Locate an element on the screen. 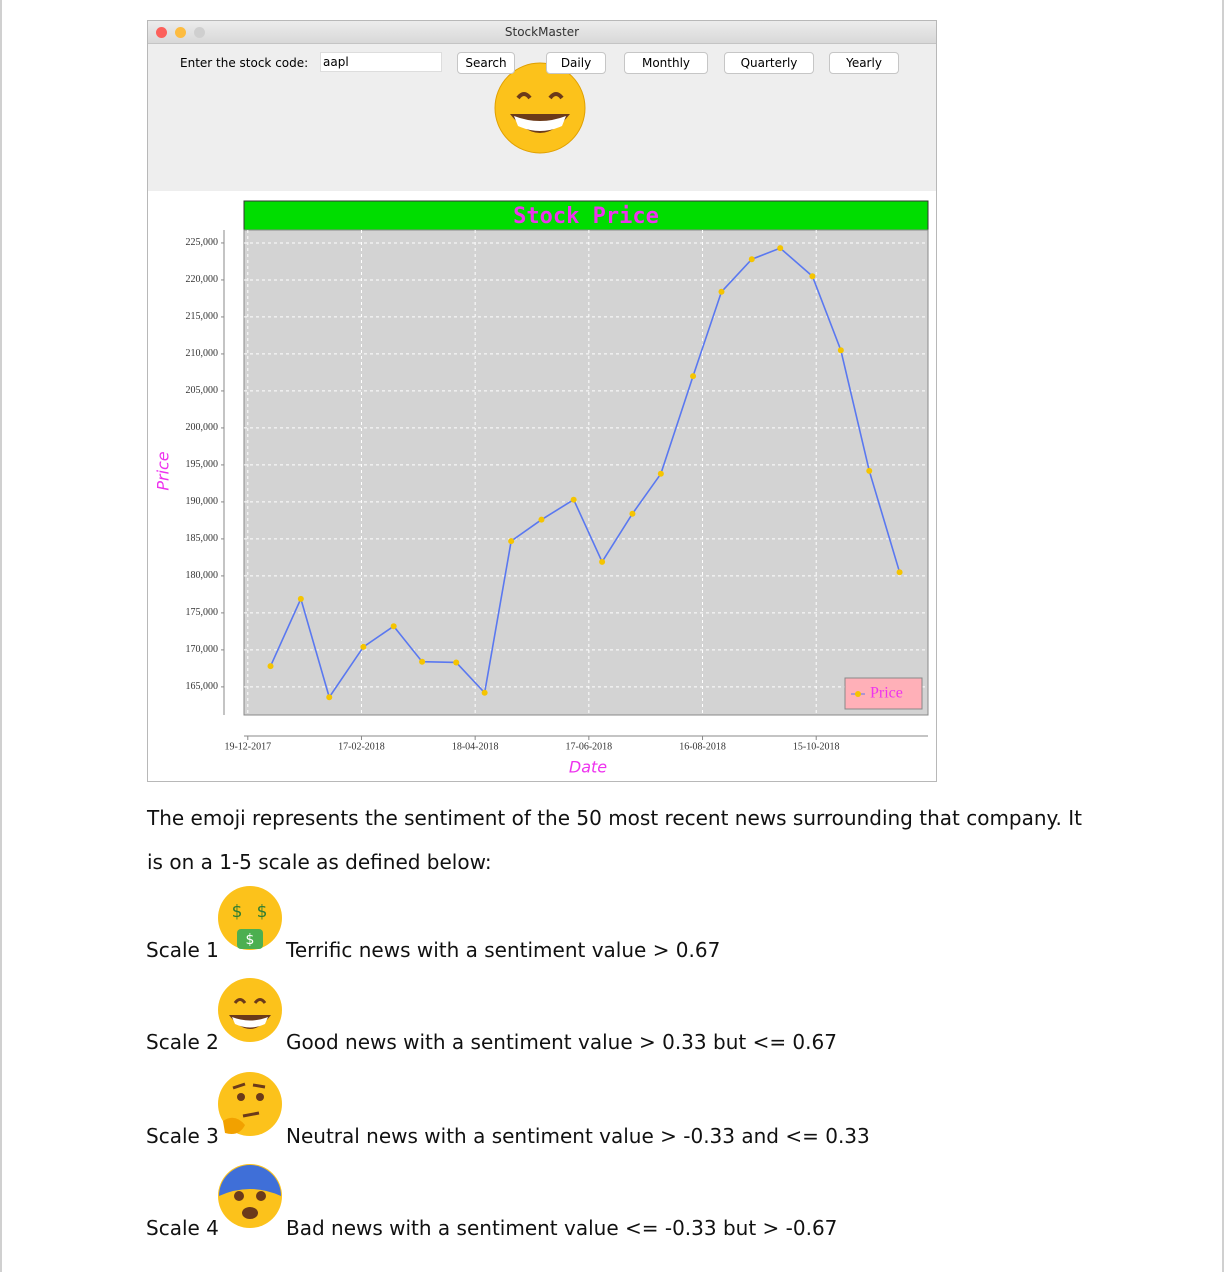 Image resolution: width=1224 pixels, height=1272 pixels. title-bar: StockMaster is located at coordinates (542, 32).